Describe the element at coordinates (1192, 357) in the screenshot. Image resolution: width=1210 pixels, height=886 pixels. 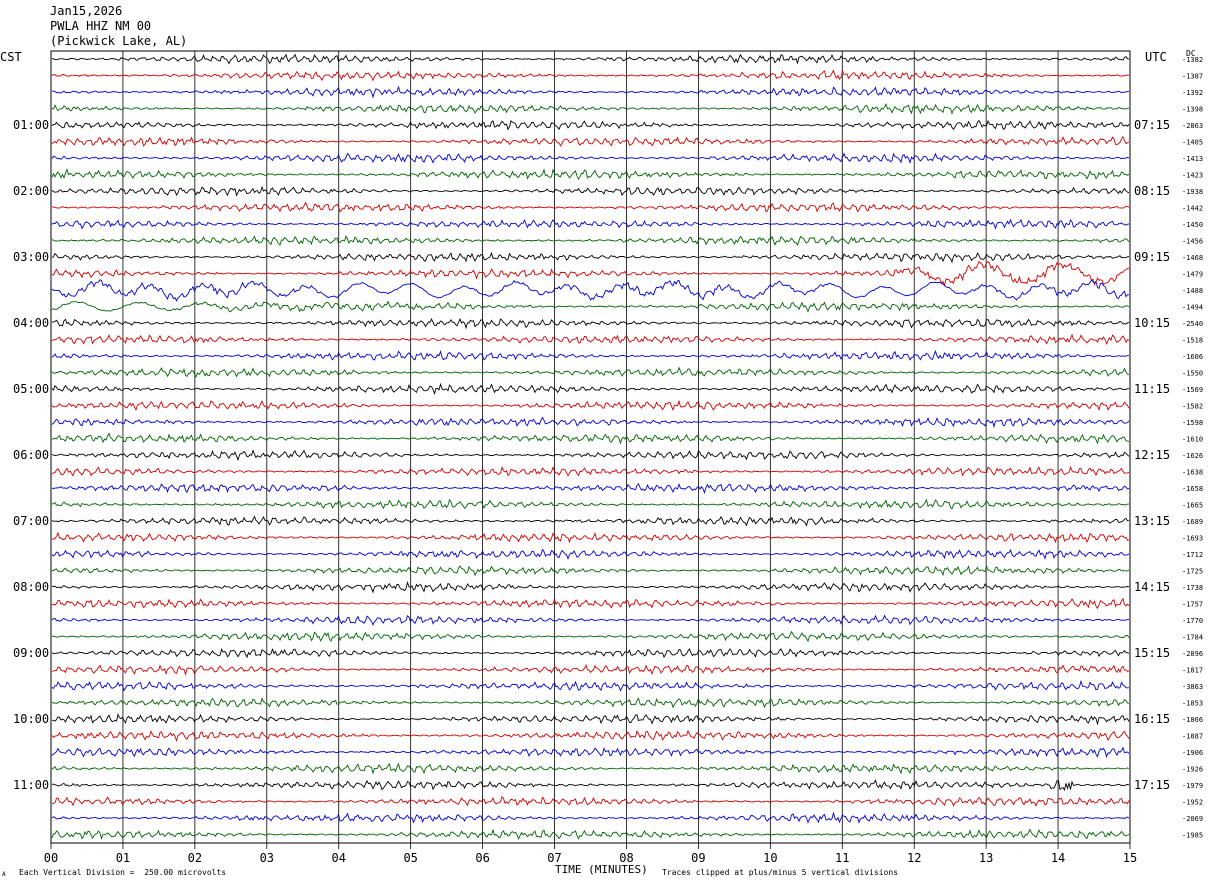
I see `dc-offset-label: -1606` at that location.